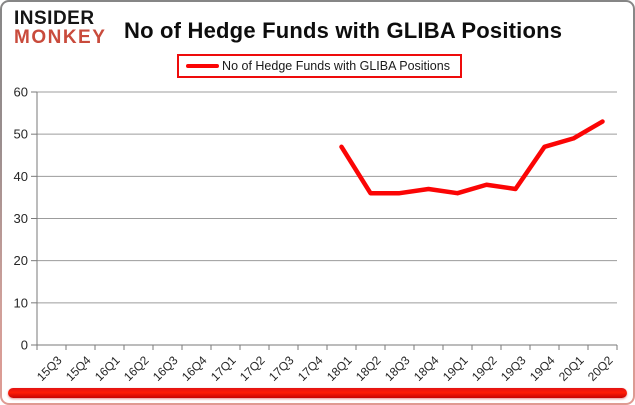 The width and height of the screenshot is (635, 405). I want to click on x-tick-label: 15Q3, so click(49, 368).